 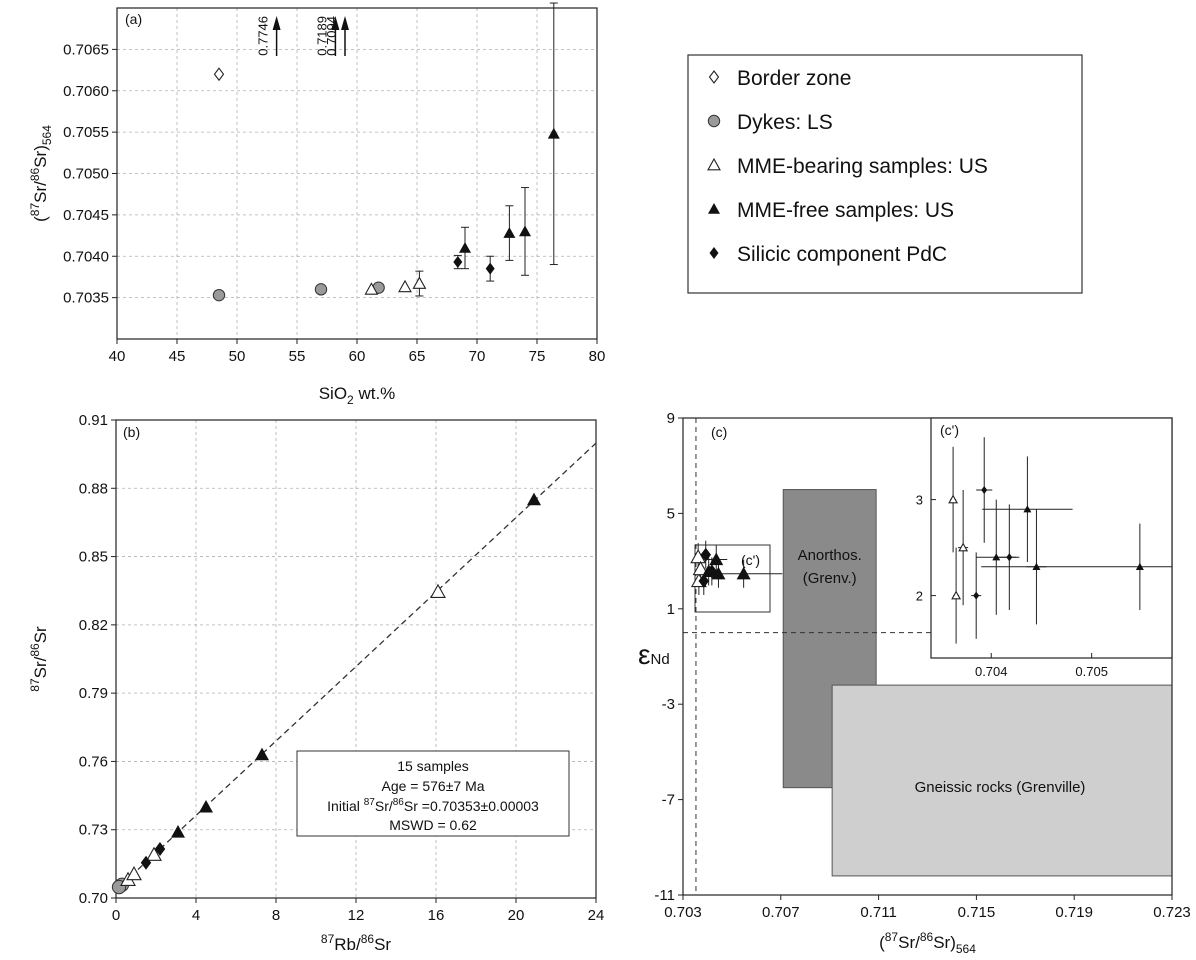 What do you see at coordinates (664, 895) in the screenshot?
I see `y-tick-label: -11` at bounding box center [664, 895].